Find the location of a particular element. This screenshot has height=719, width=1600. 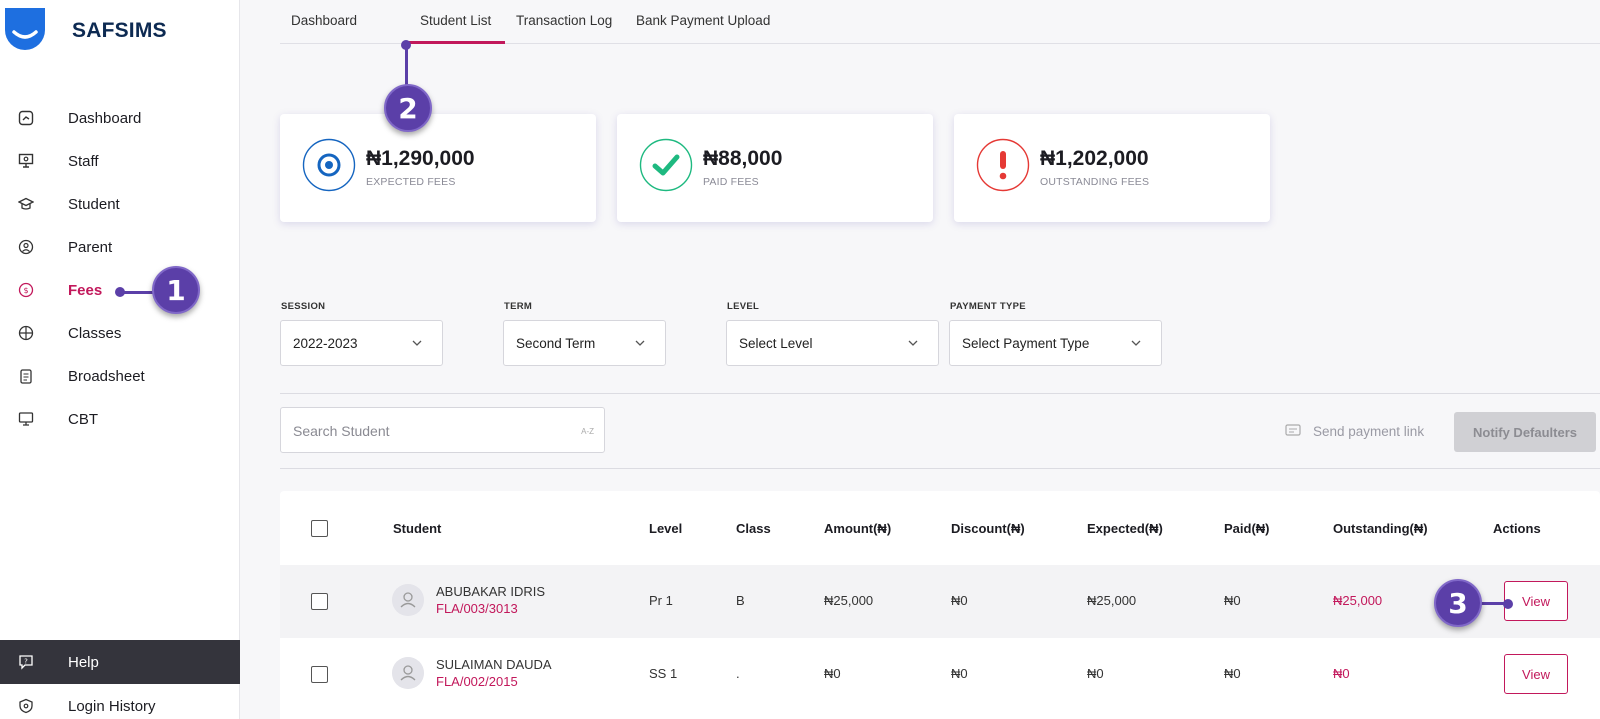

sidebar-item-help: ? Help is located at coordinates (120, 662).